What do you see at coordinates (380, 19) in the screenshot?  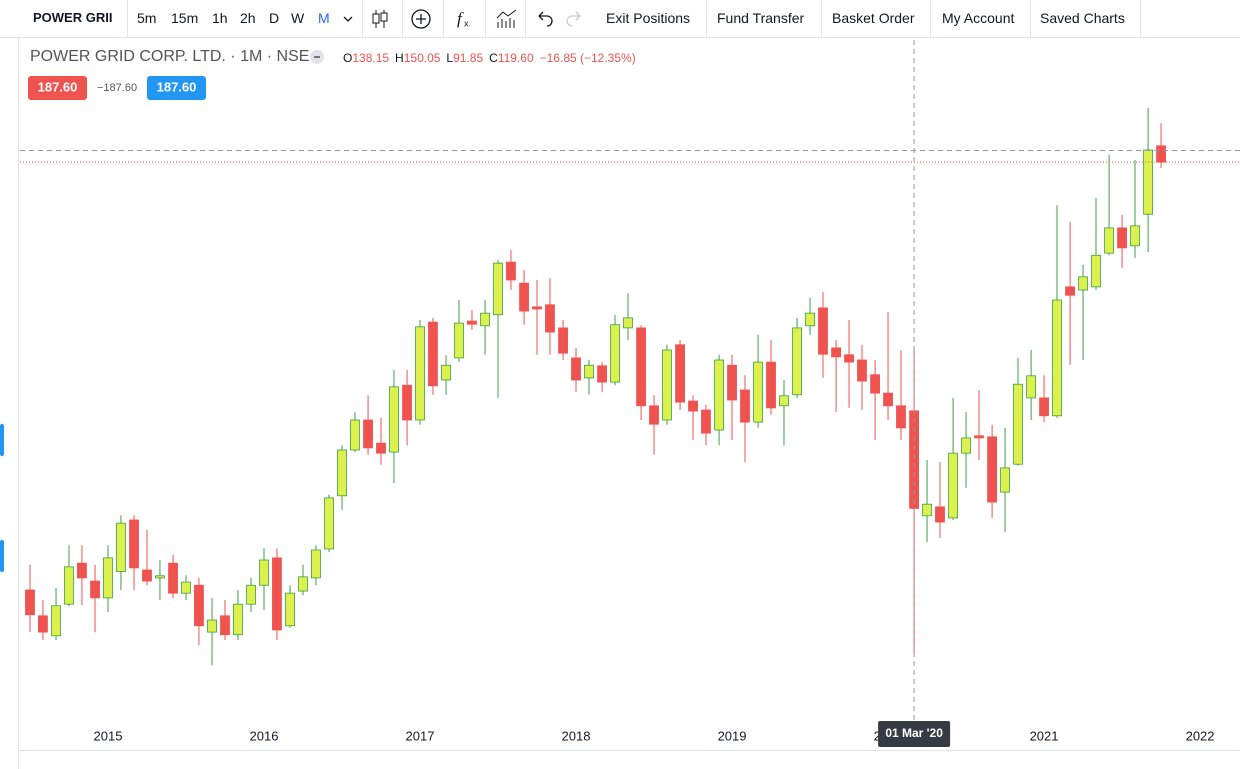 I see `chart-type-icon` at bounding box center [380, 19].